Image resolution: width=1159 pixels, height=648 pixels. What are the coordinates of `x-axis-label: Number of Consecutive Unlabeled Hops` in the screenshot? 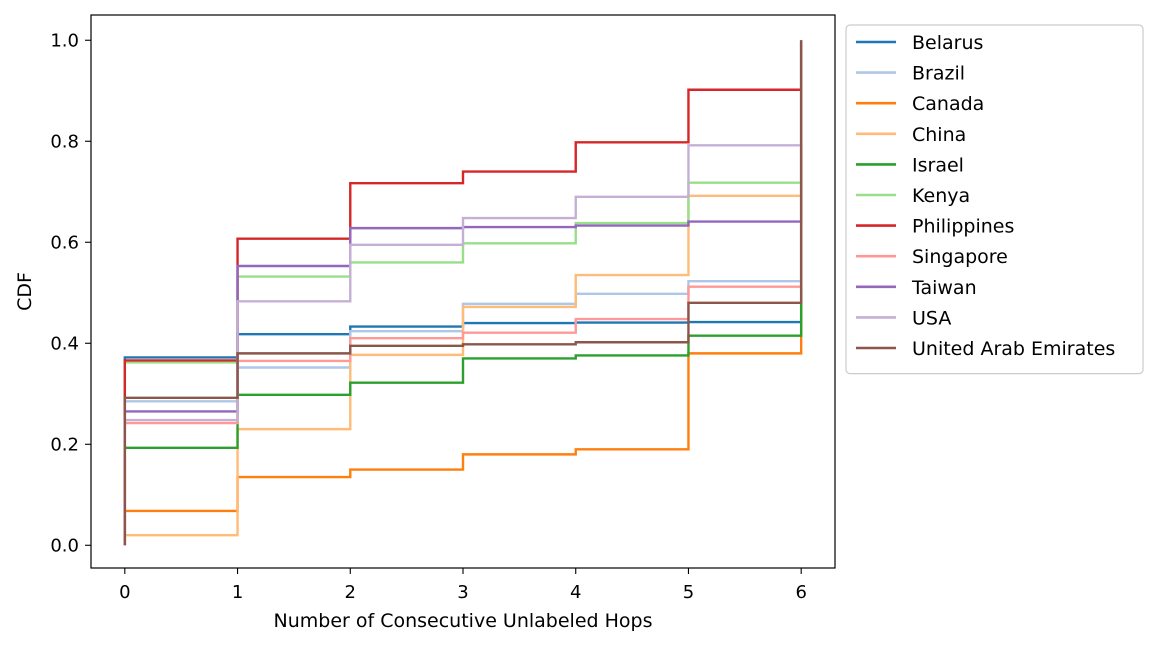 It's located at (463, 621).